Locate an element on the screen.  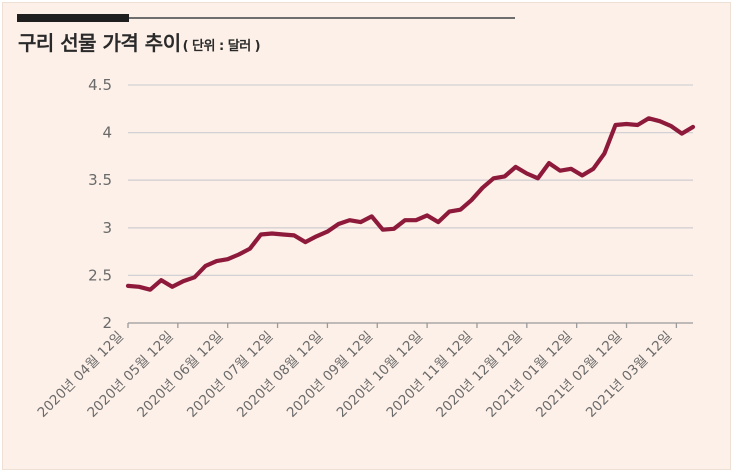
x-tick-label: 2020년 10월 12일 is located at coordinates (380, 375).